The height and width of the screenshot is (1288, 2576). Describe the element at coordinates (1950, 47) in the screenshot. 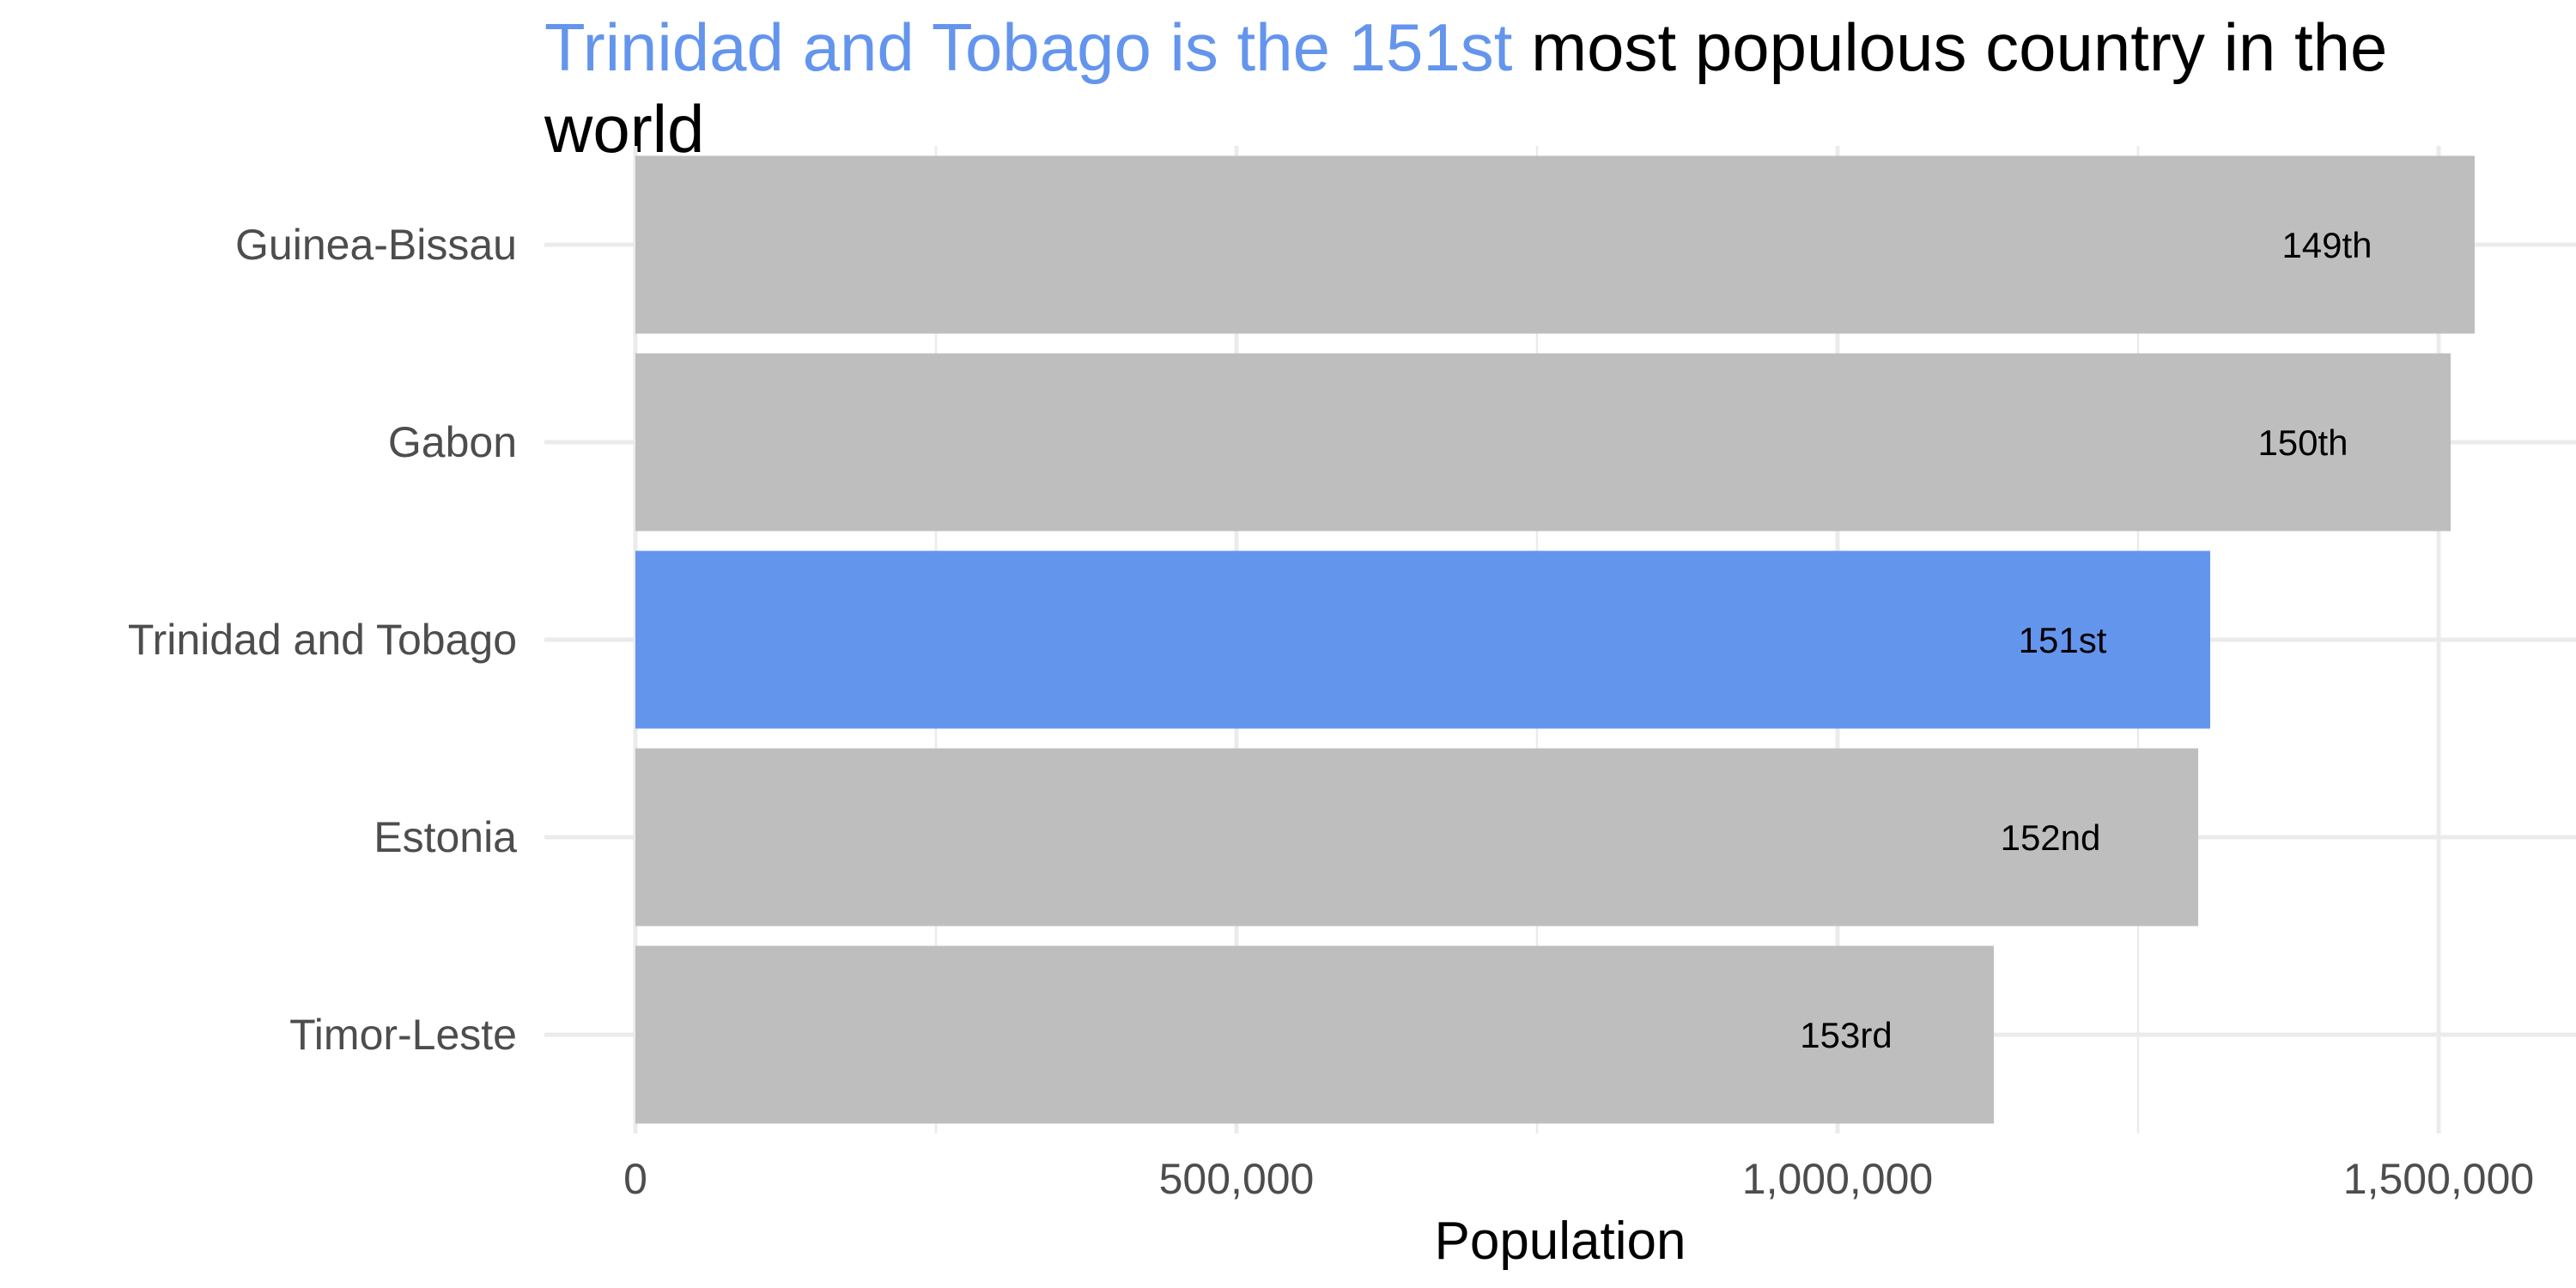

I see `chart-title-rest: most populous country in the` at that location.